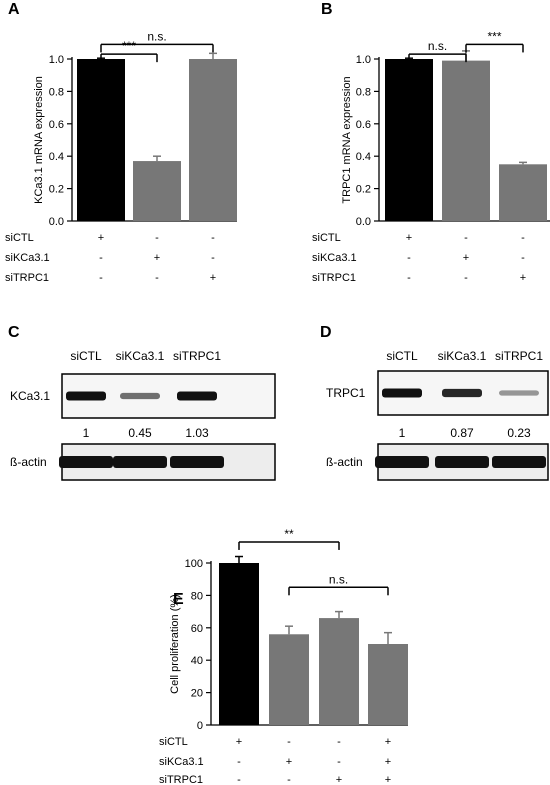 The width and height of the screenshot is (550, 785). Describe the element at coordinates (197, 596) in the screenshot. I see `y-tick-label: 80` at that location.